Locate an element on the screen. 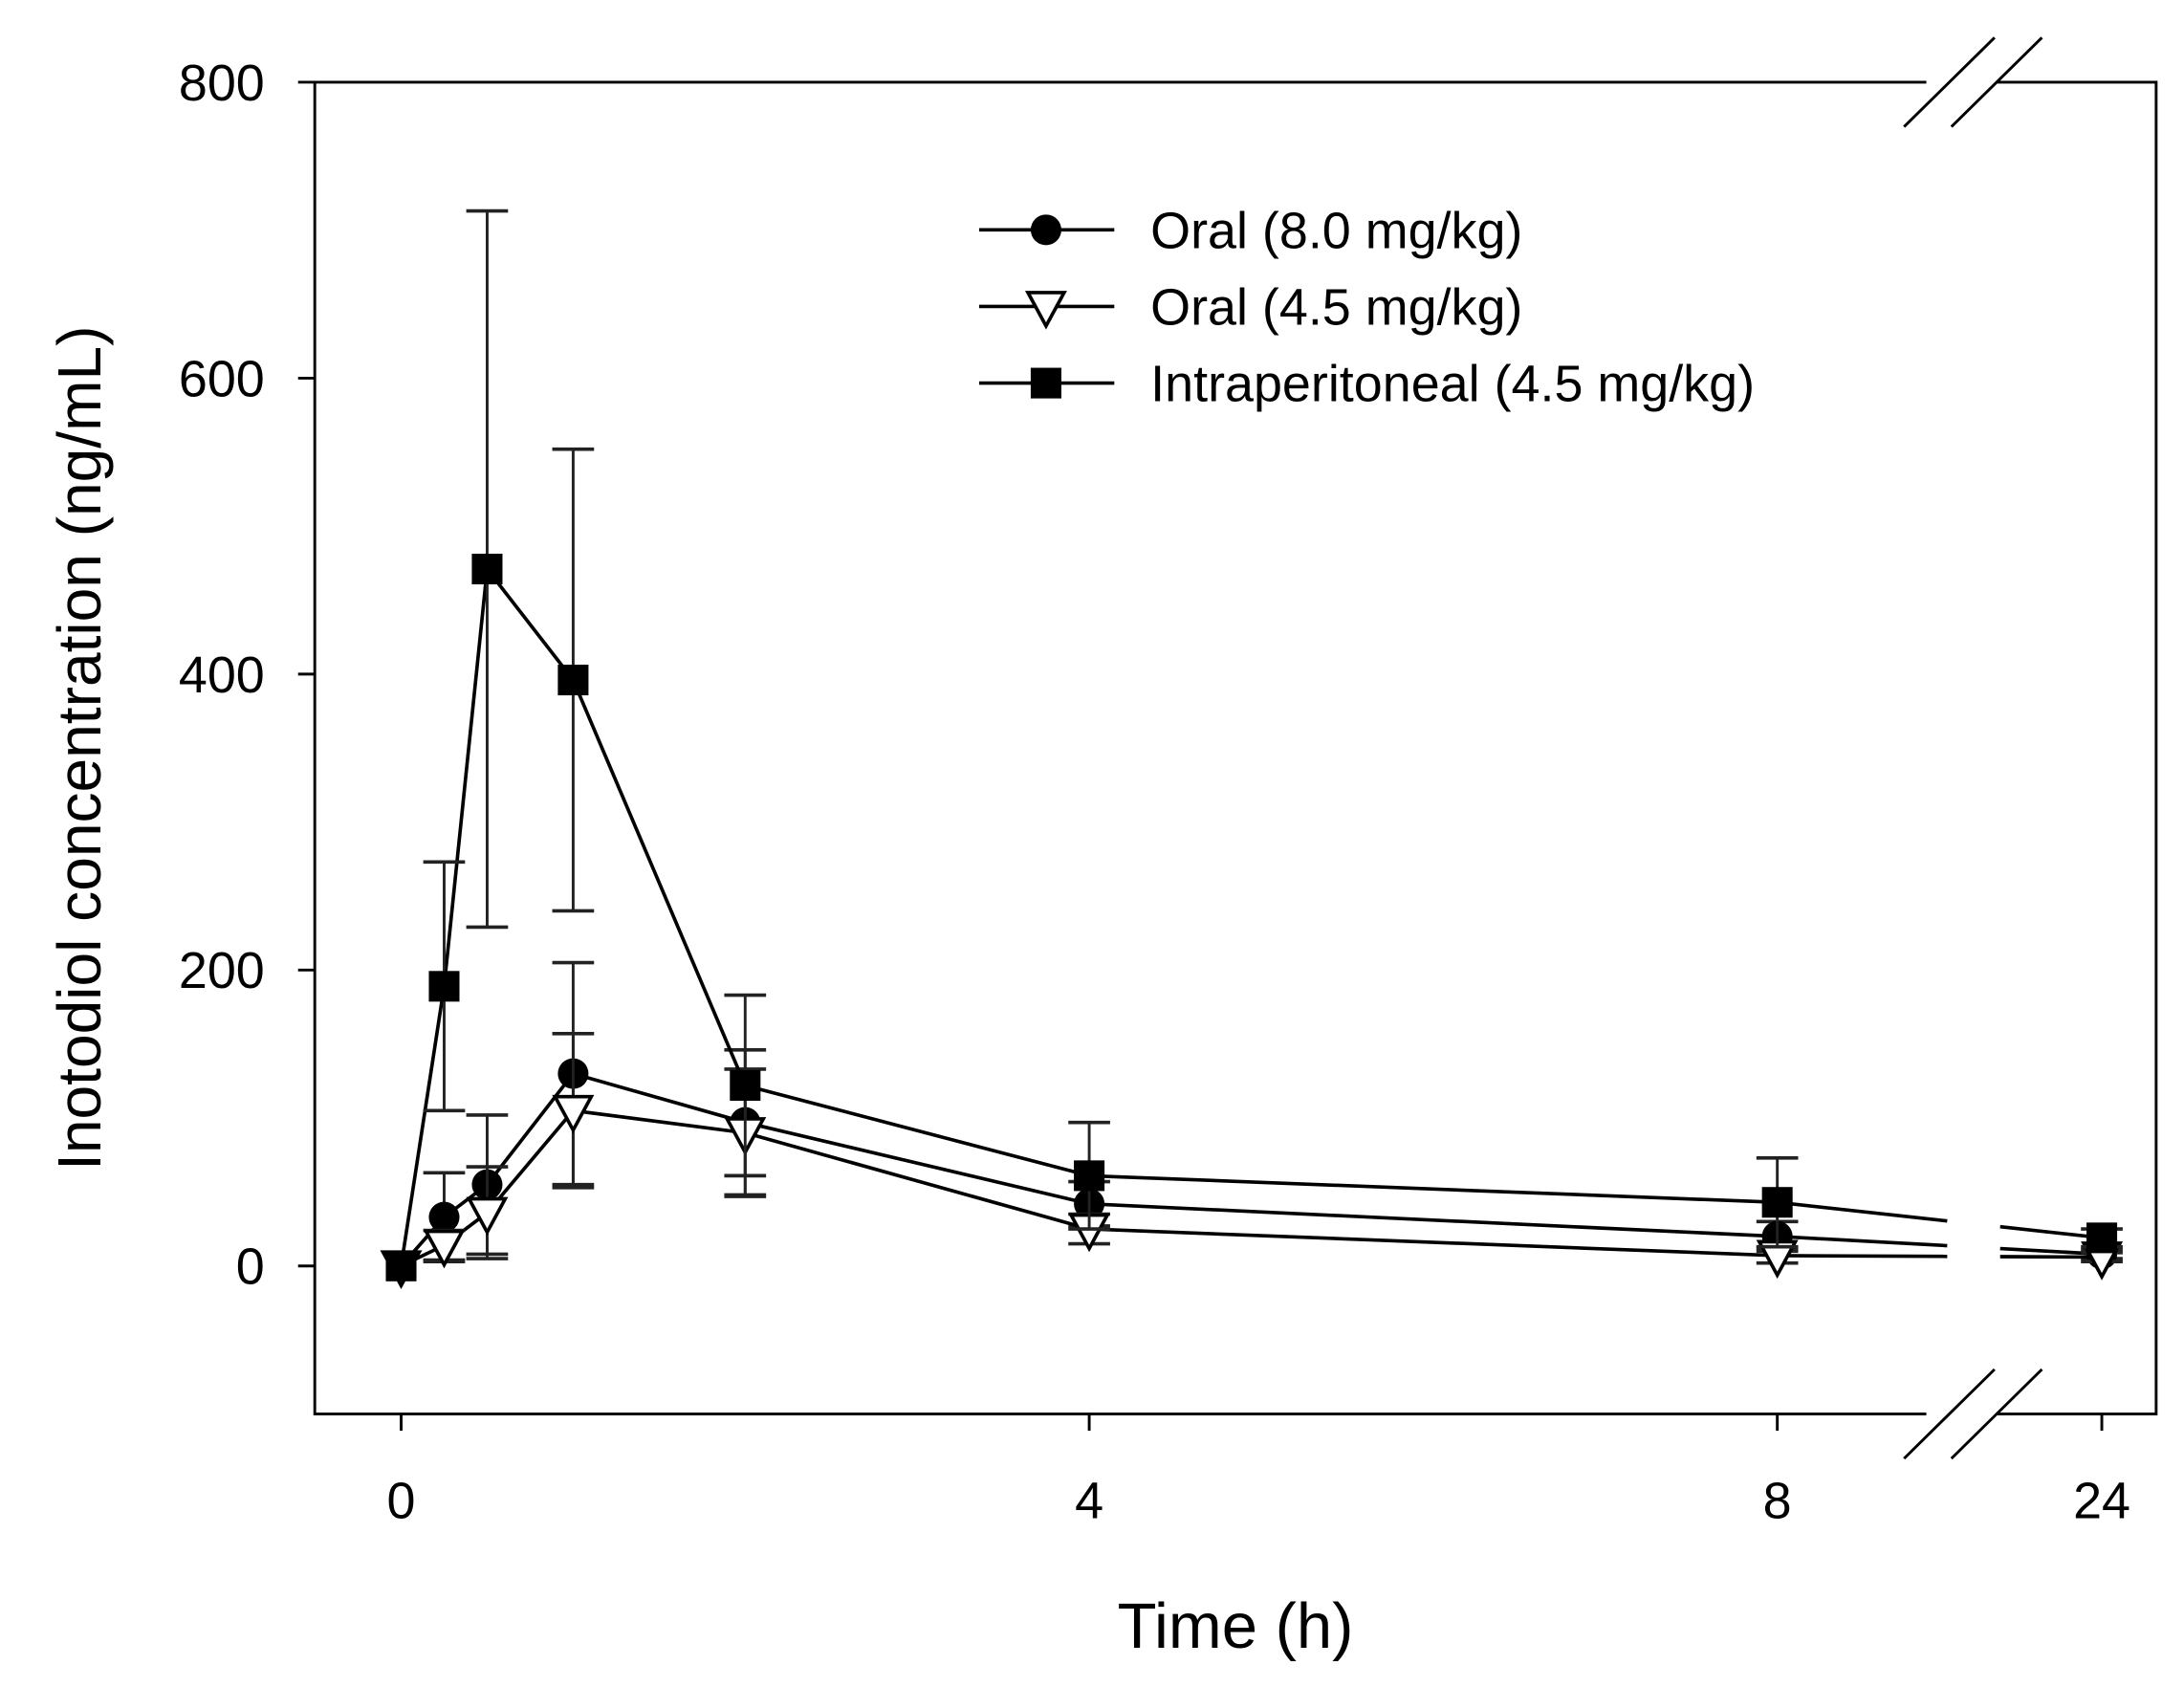  x-tick-label: 24 is located at coordinates (2101, 1501).